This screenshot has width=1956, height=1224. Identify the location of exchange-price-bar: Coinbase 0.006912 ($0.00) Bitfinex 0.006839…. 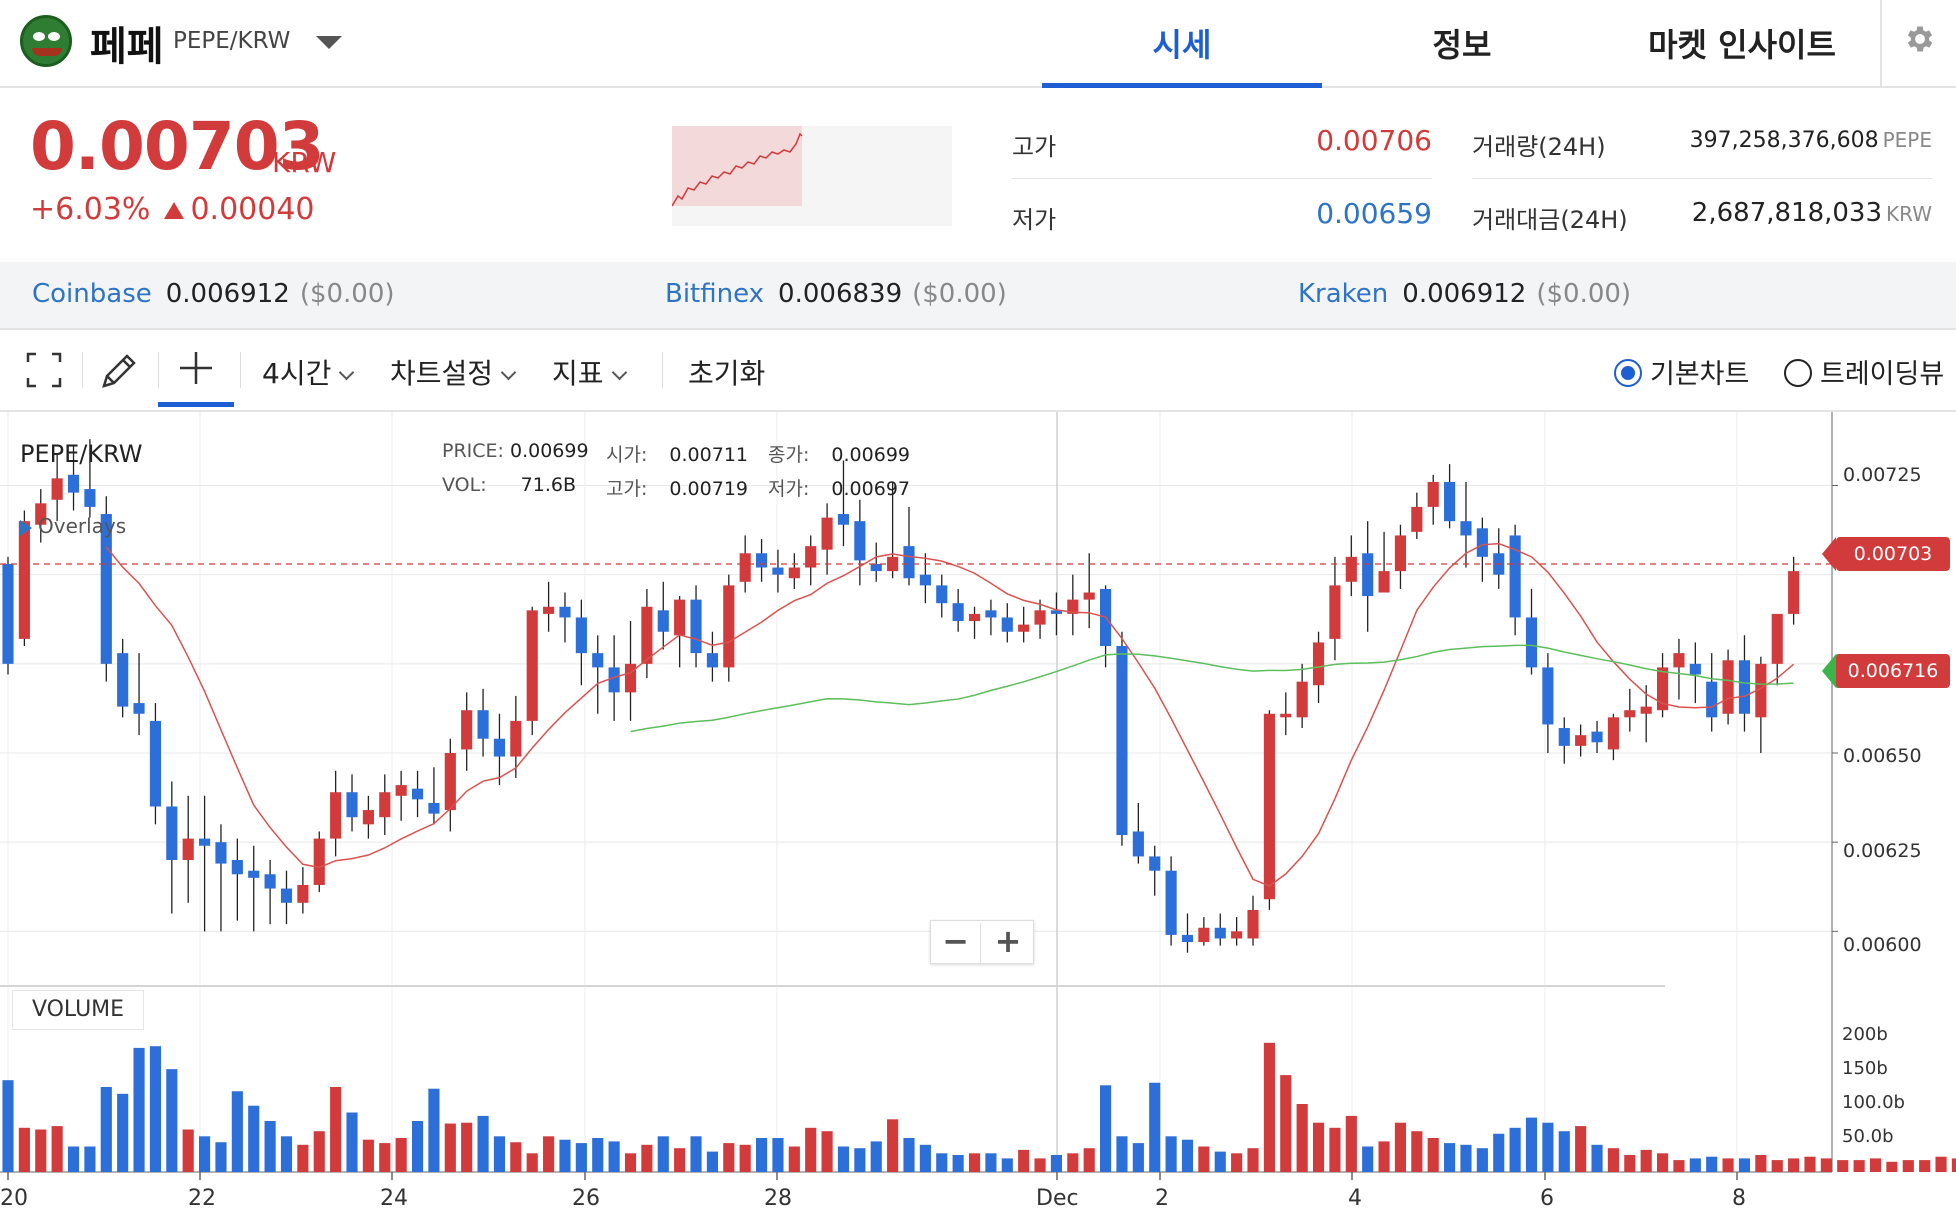
(978, 296).